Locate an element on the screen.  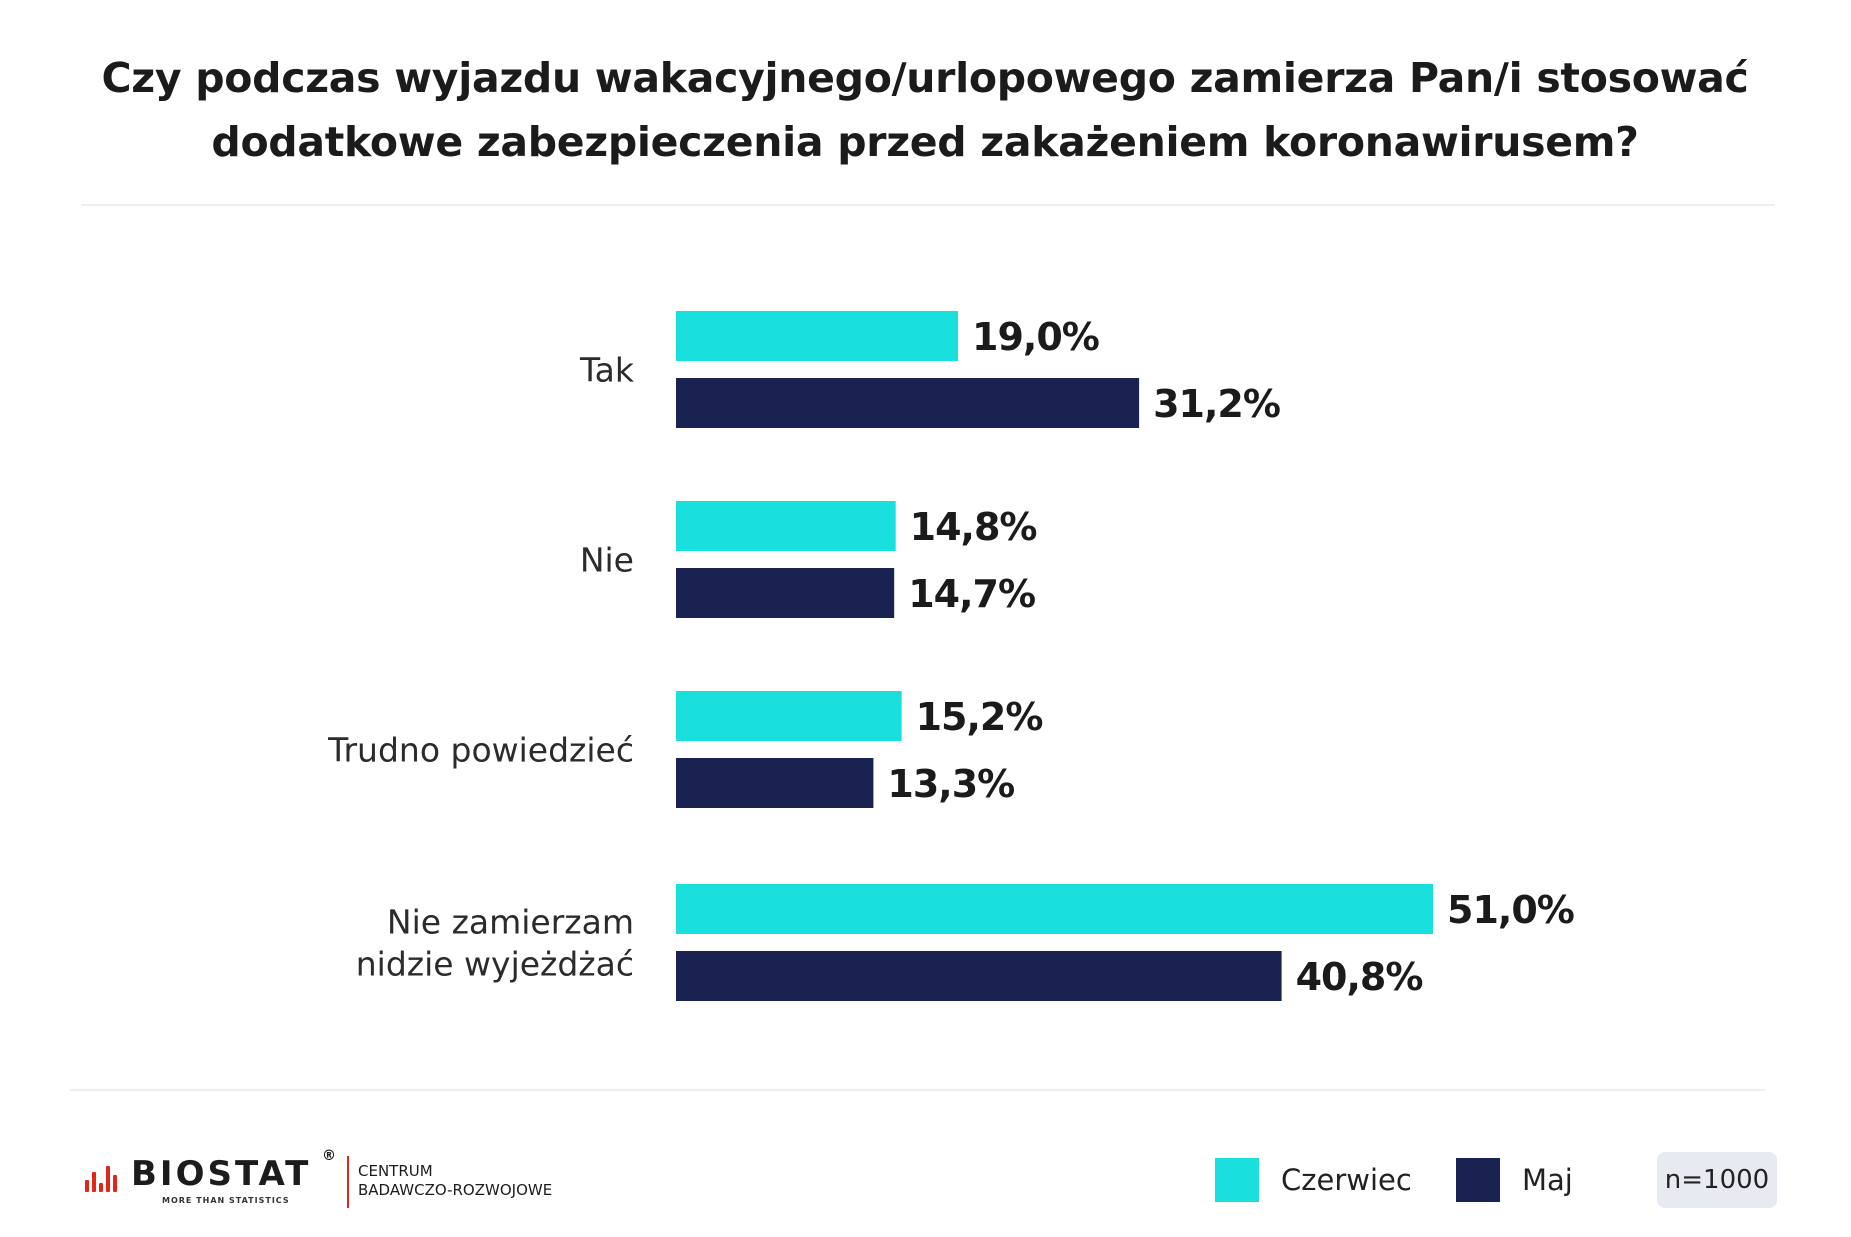
value-label-maj-3: 40,8% is located at coordinates (1359, 977).